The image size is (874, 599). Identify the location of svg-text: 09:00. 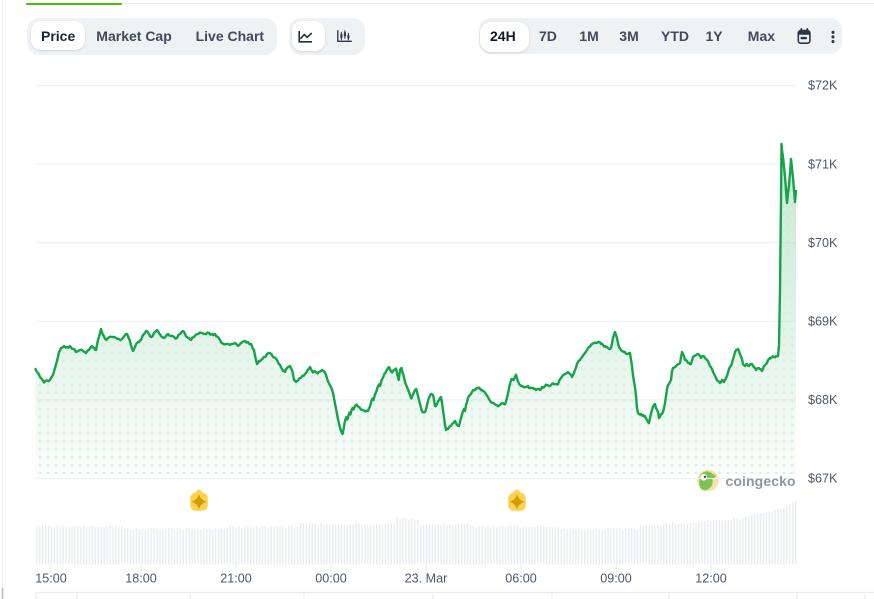
(616, 579).